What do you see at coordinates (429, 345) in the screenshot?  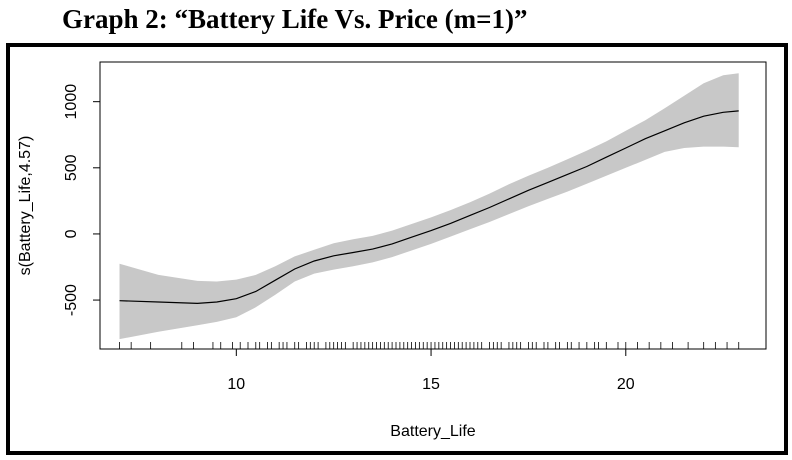 I see `rug-layer` at bounding box center [429, 345].